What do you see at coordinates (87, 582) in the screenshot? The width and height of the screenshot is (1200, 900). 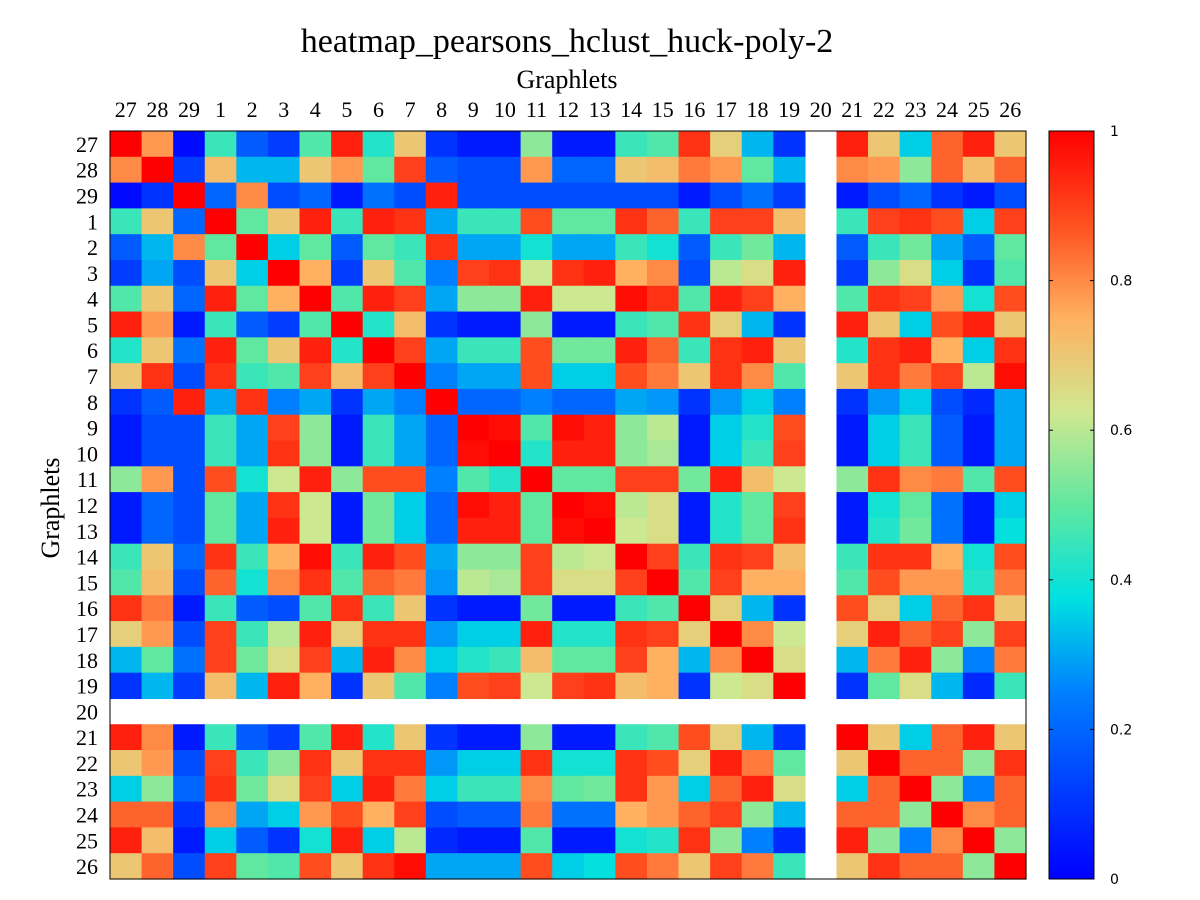 I see `y-tick-label: 15` at bounding box center [87, 582].